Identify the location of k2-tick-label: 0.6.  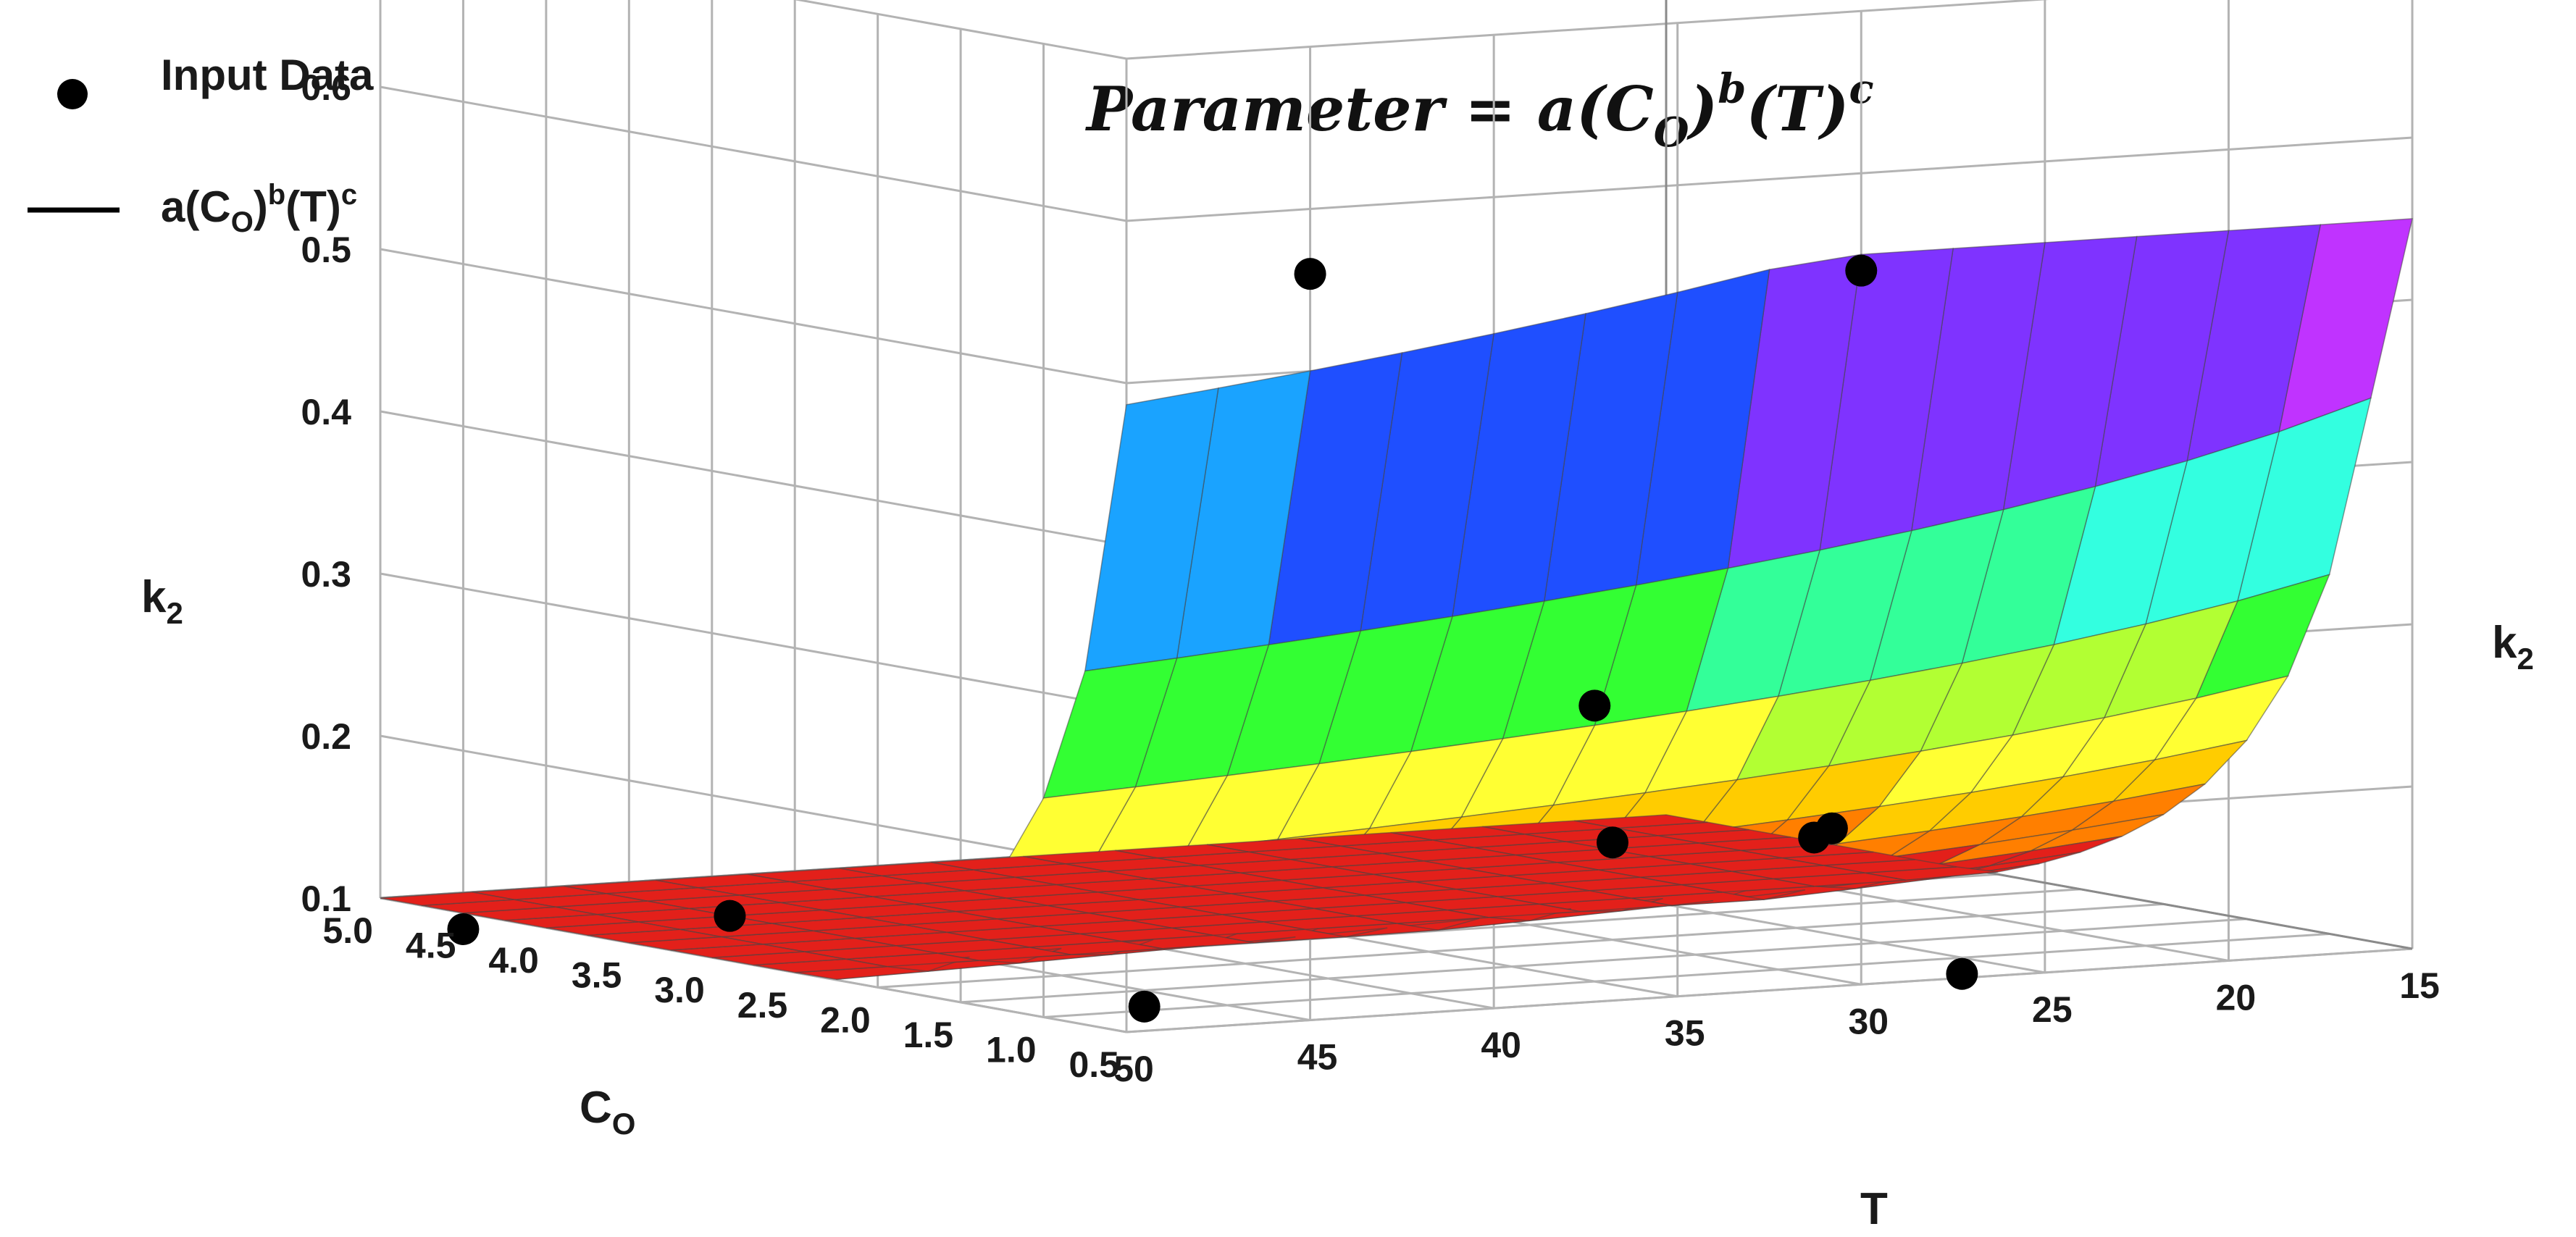
(326, 87).